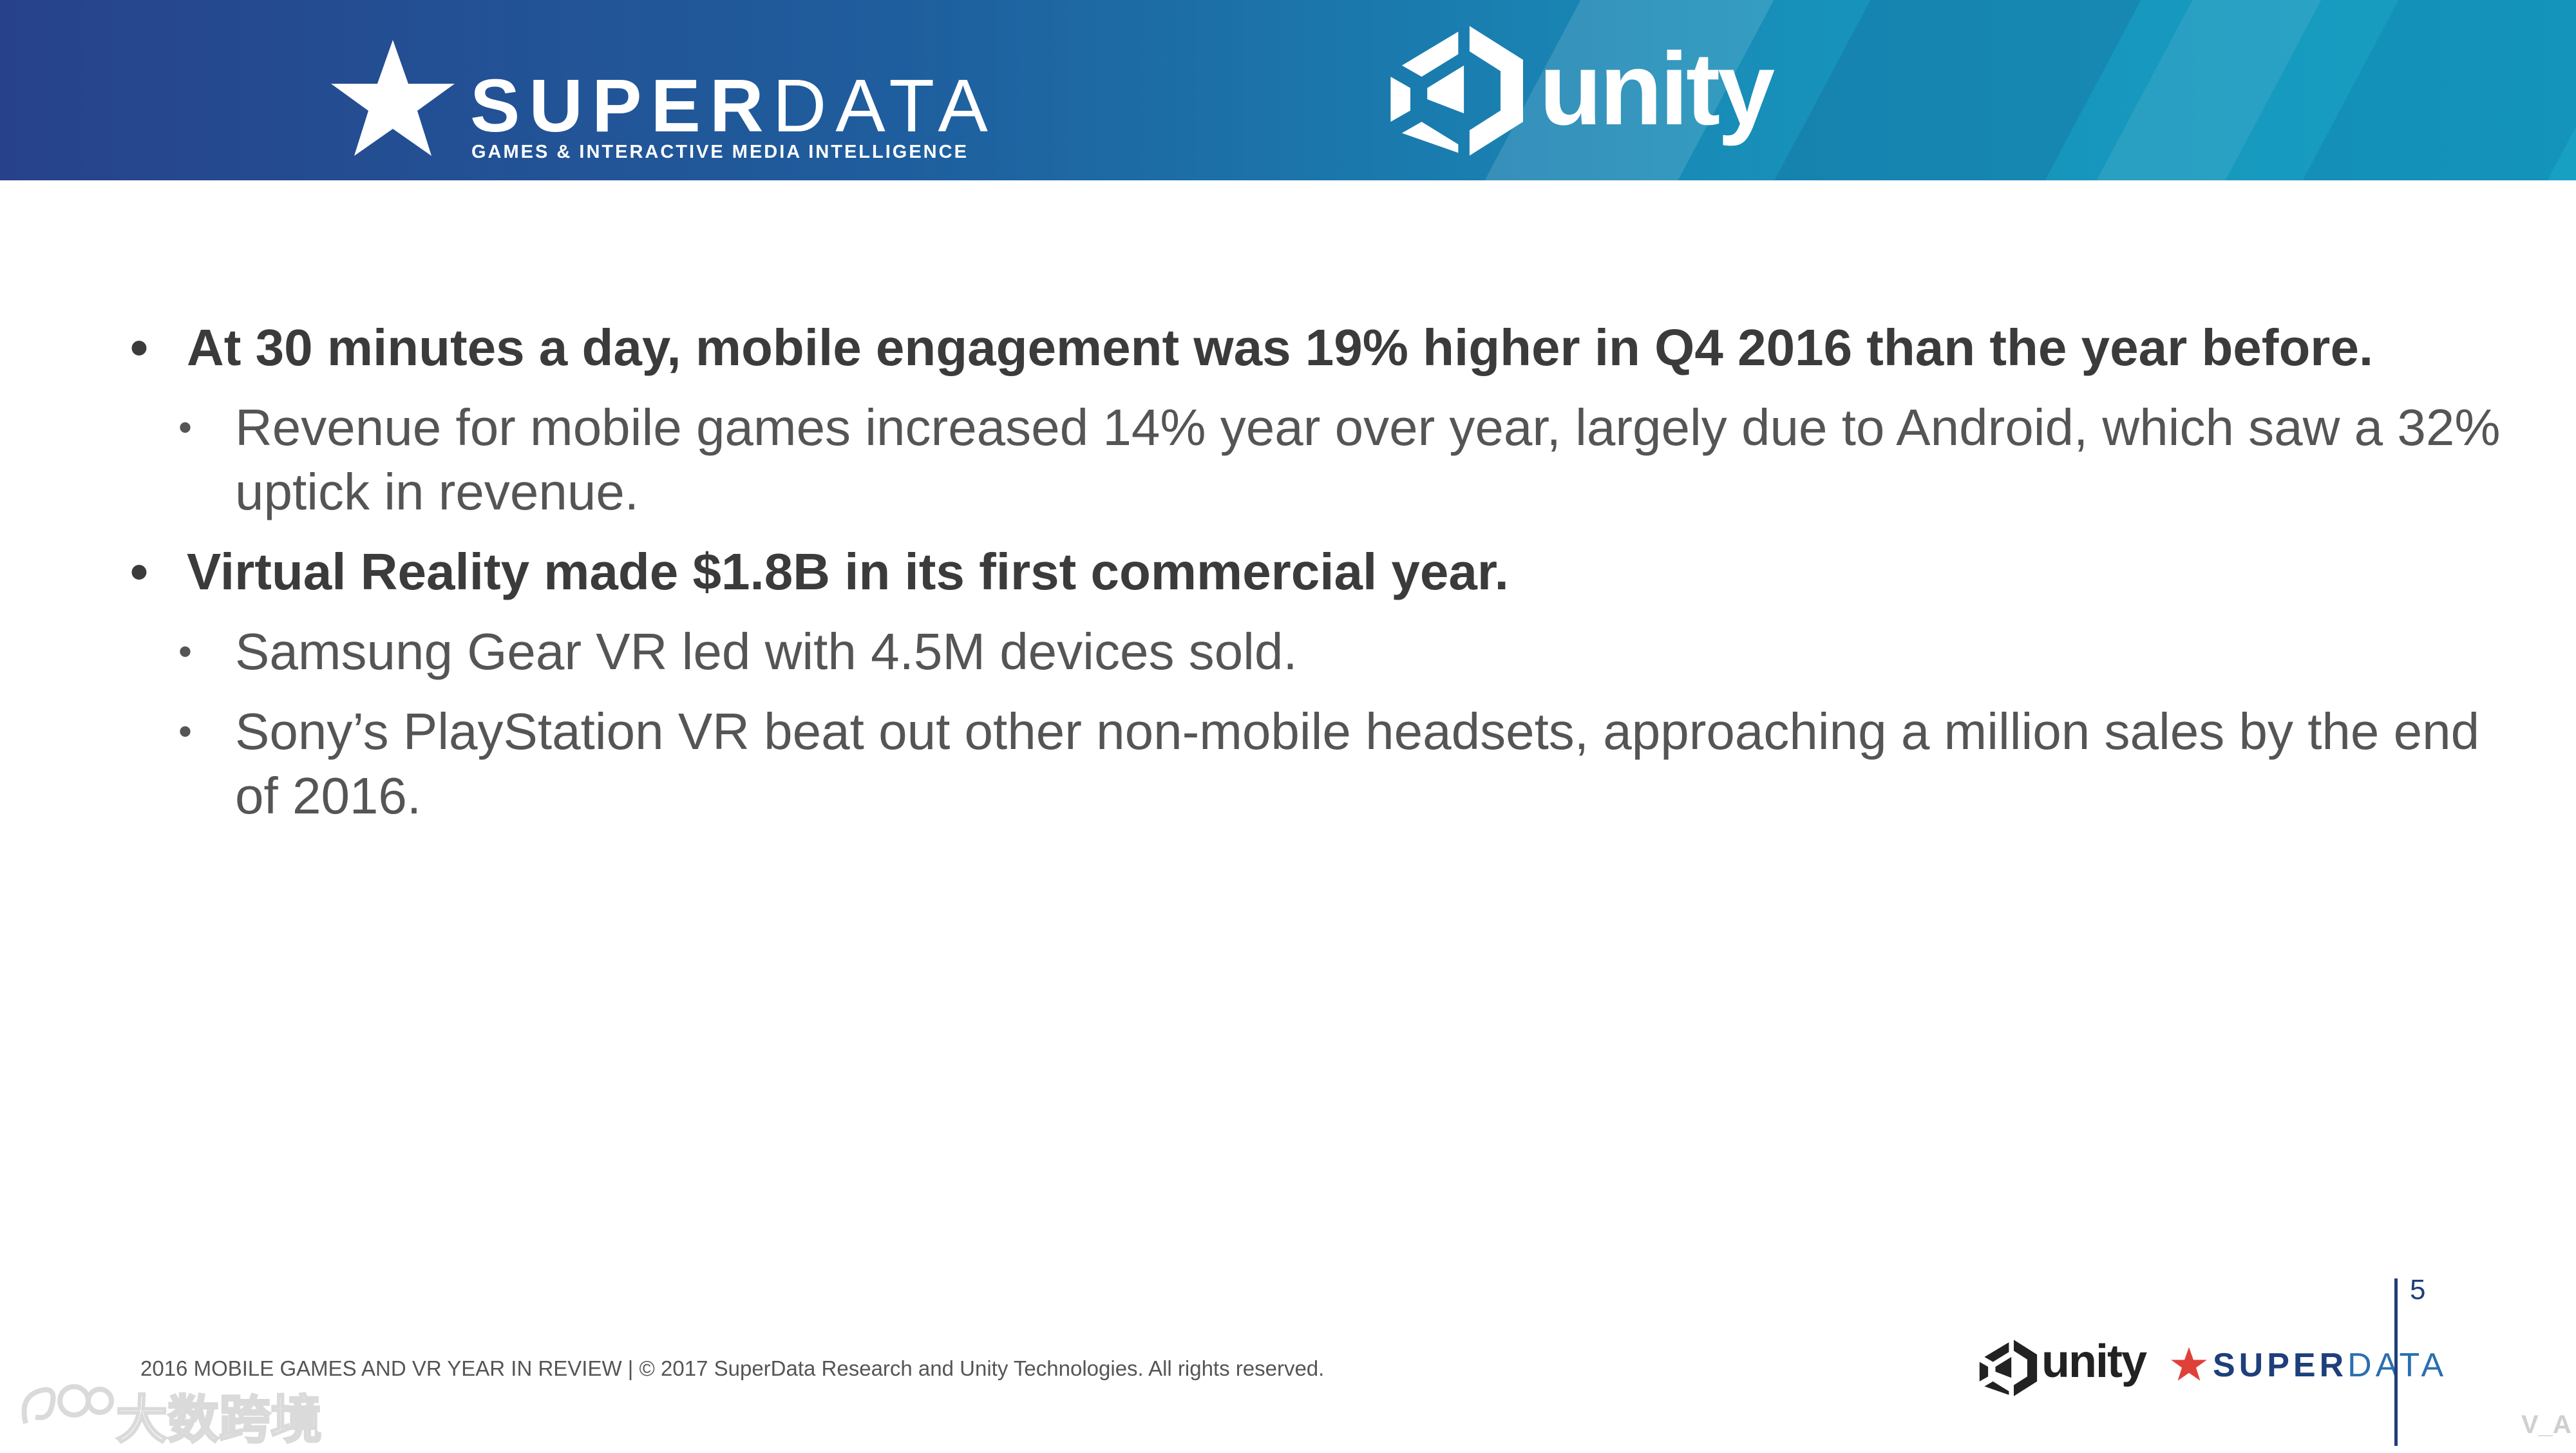 The image size is (2576, 1453). What do you see at coordinates (2396, 1362) in the screenshot?
I see `page-divider` at bounding box center [2396, 1362].